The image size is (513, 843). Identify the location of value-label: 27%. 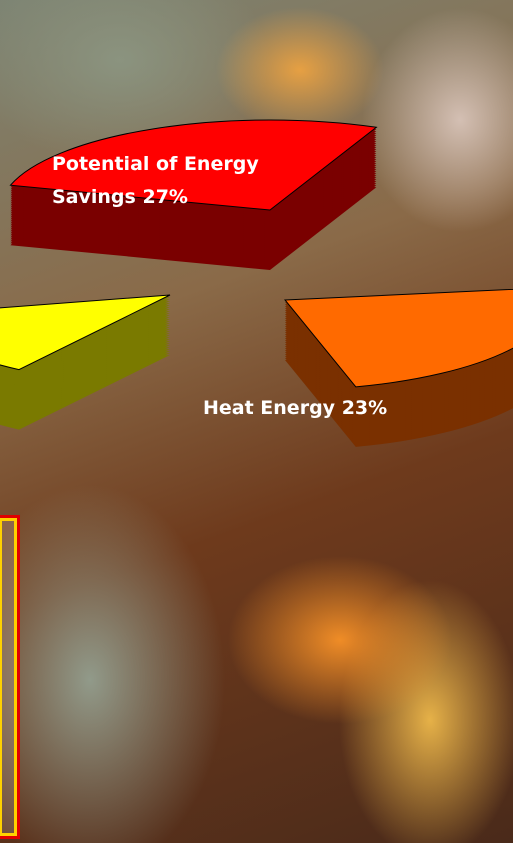
(165, 197).